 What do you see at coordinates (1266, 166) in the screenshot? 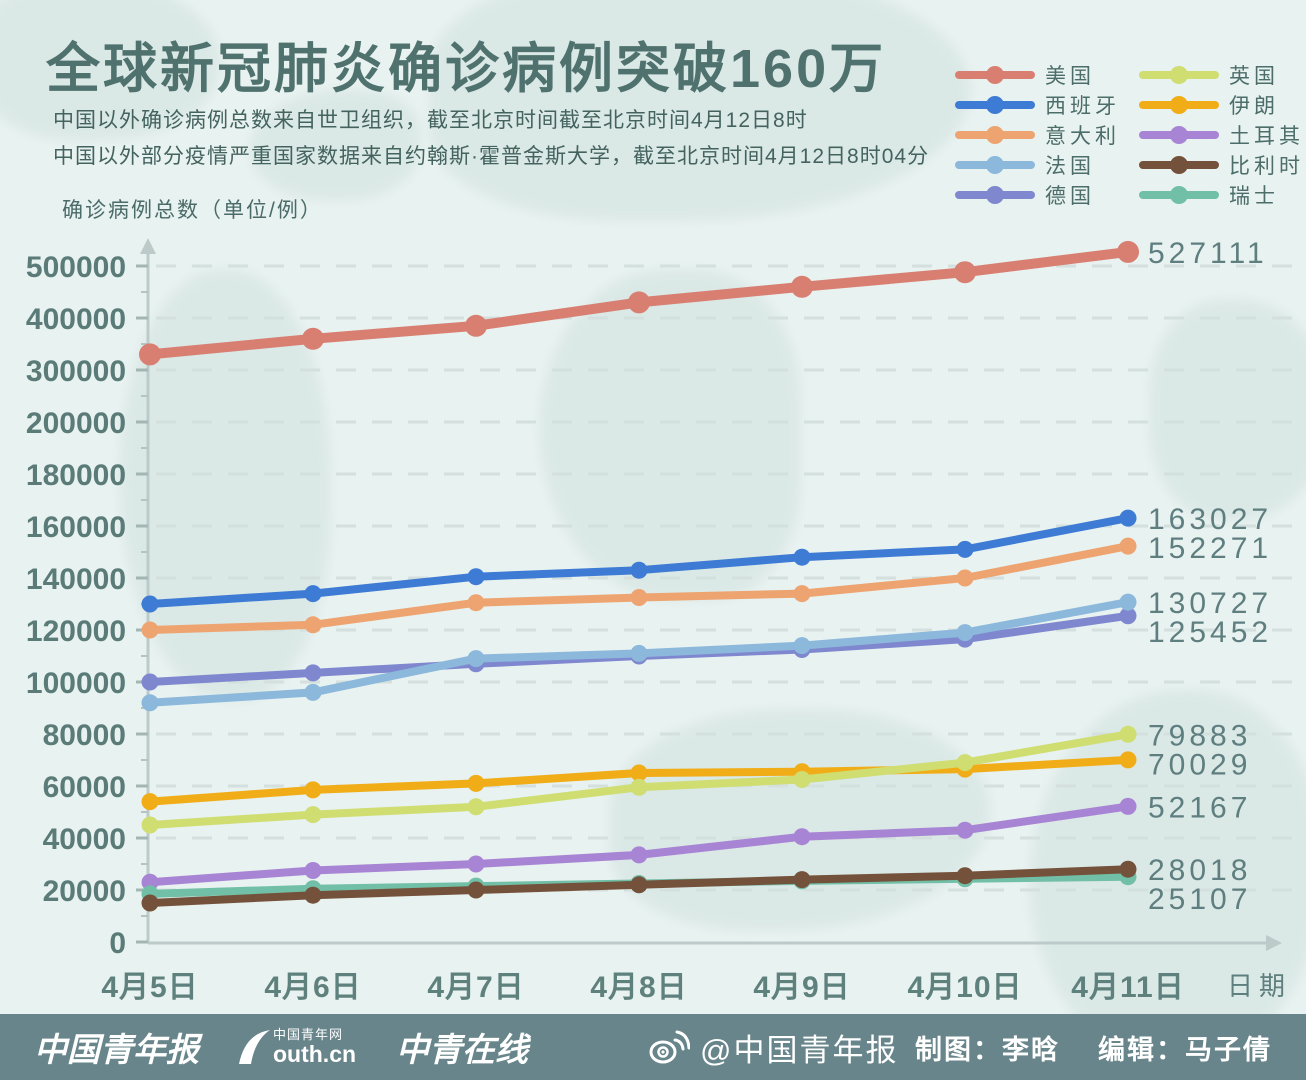
I see `legend-item-label: 比利时` at bounding box center [1266, 166].